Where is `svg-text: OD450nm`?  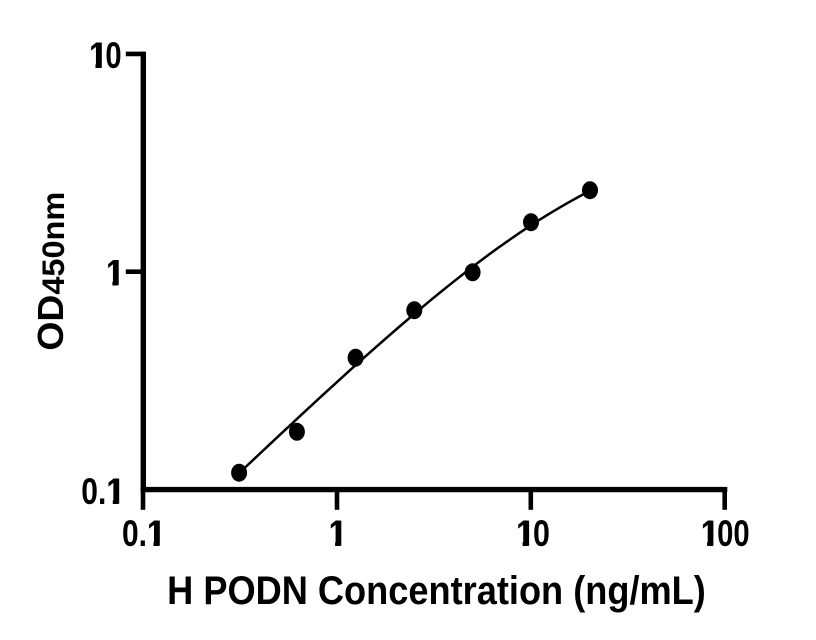 svg-text: OD450nm is located at coordinates (50, 271).